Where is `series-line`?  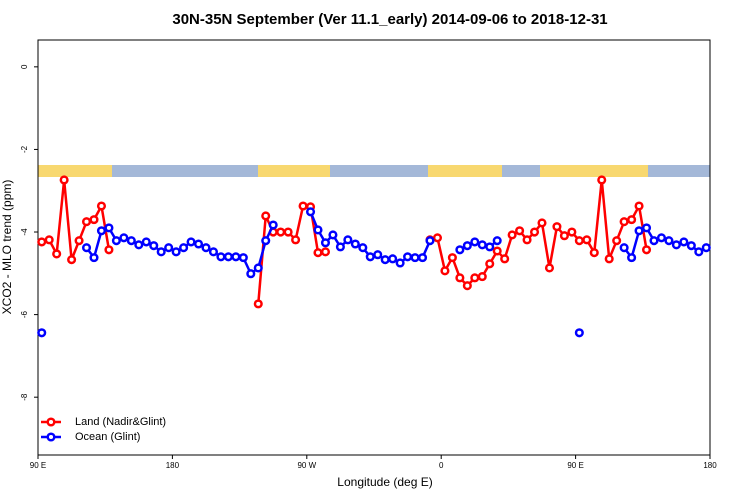 series-line is located at coordinates (76, 220).